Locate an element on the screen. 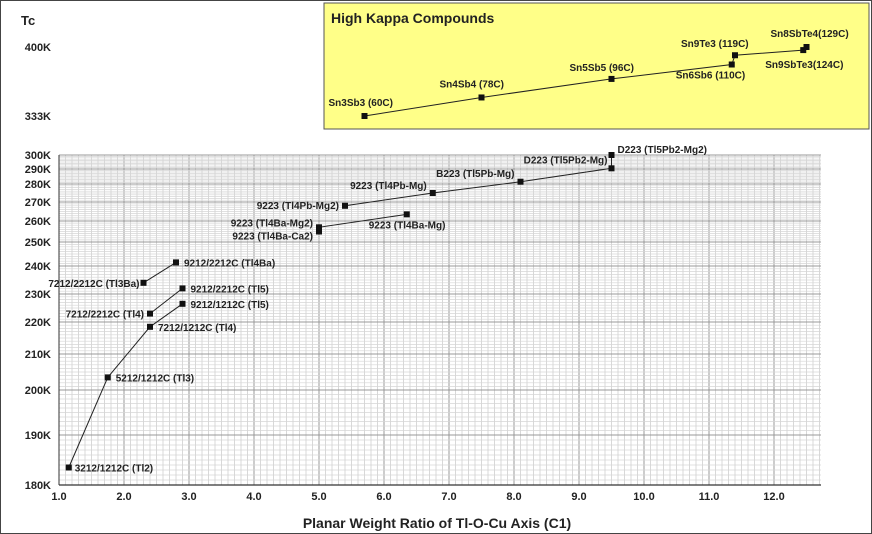  inset-title: High Kappa Compounds is located at coordinates (413, 18).